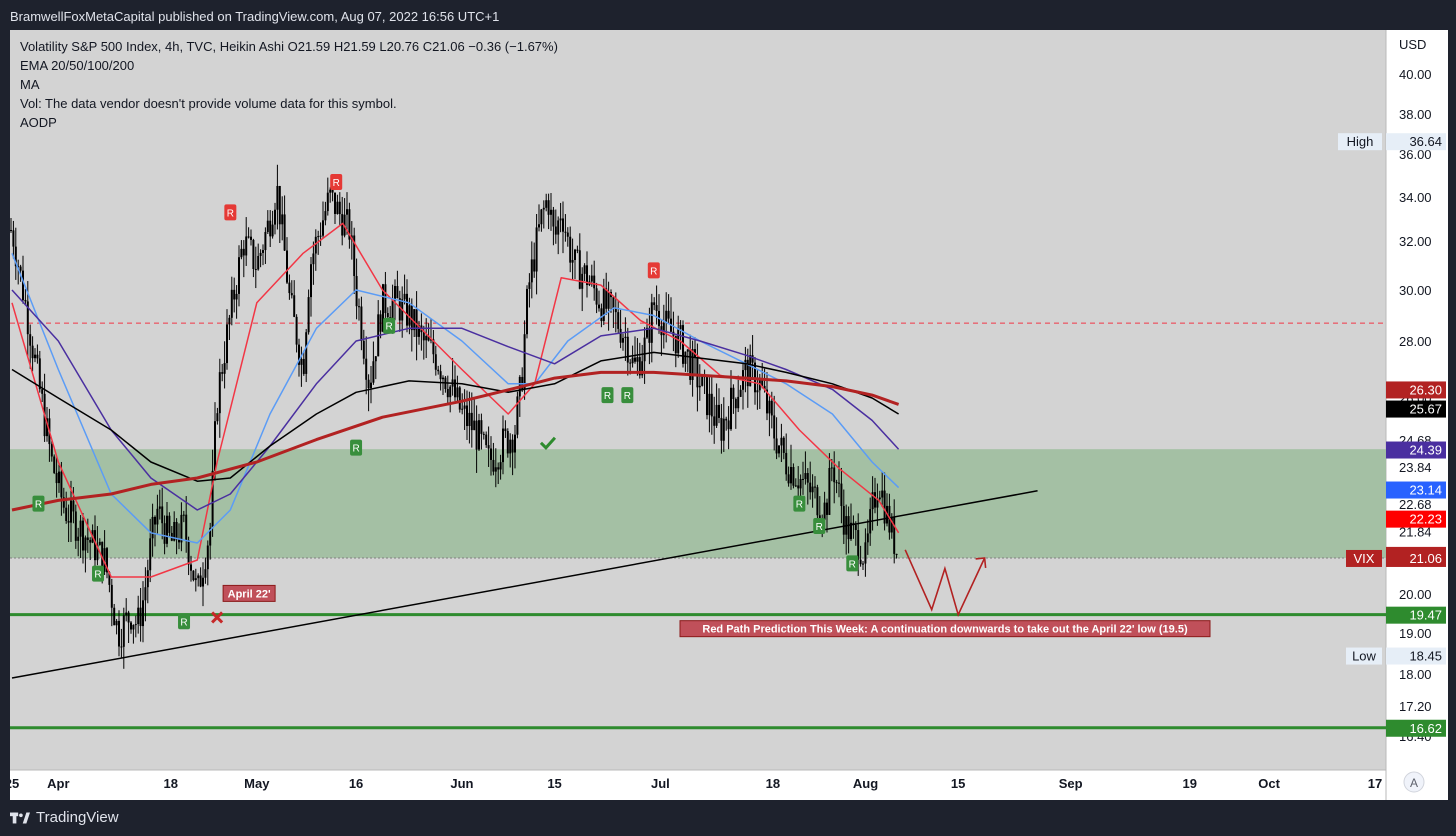  Describe the element at coordinates (455, 441) in the screenshot. I see `indicator-line` at that location.